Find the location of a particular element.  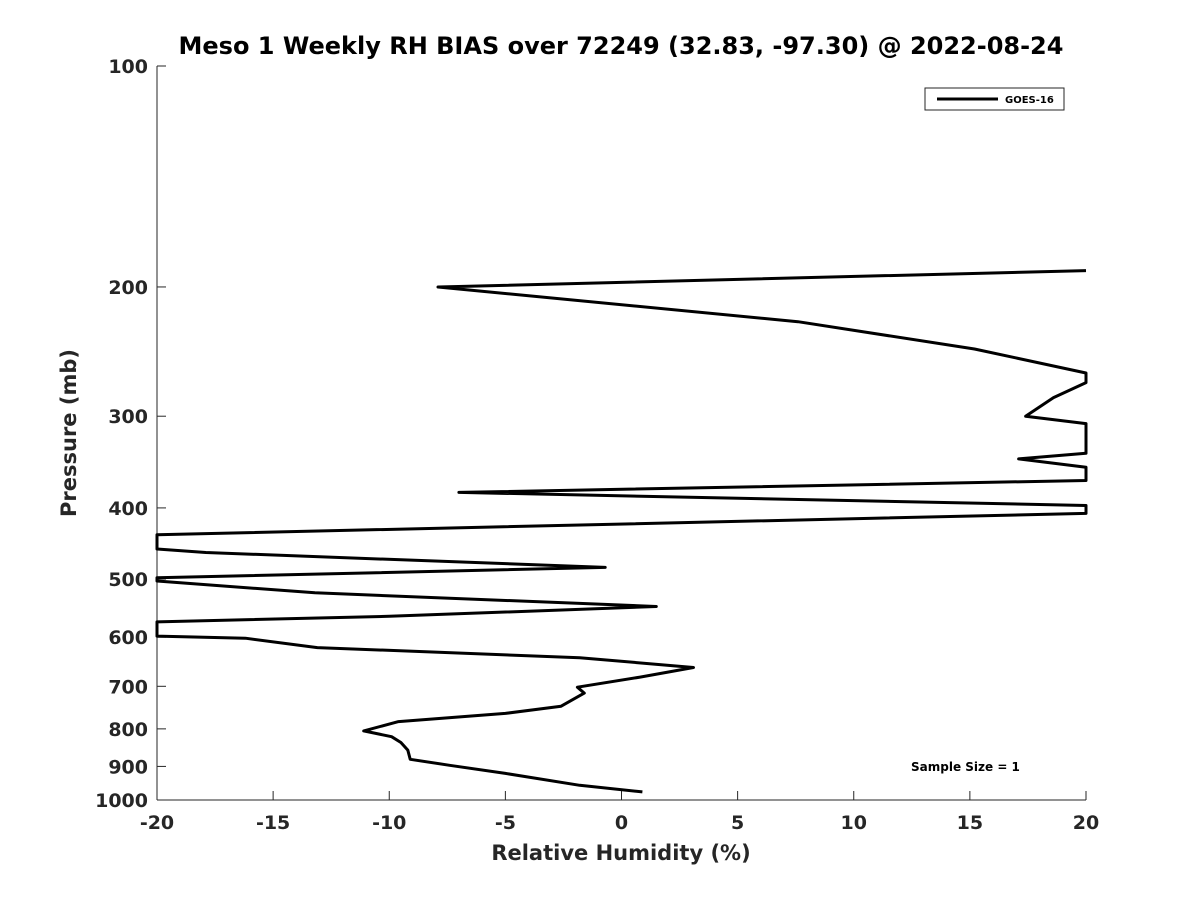

y-tick-label: 500 is located at coordinates (128, 580).